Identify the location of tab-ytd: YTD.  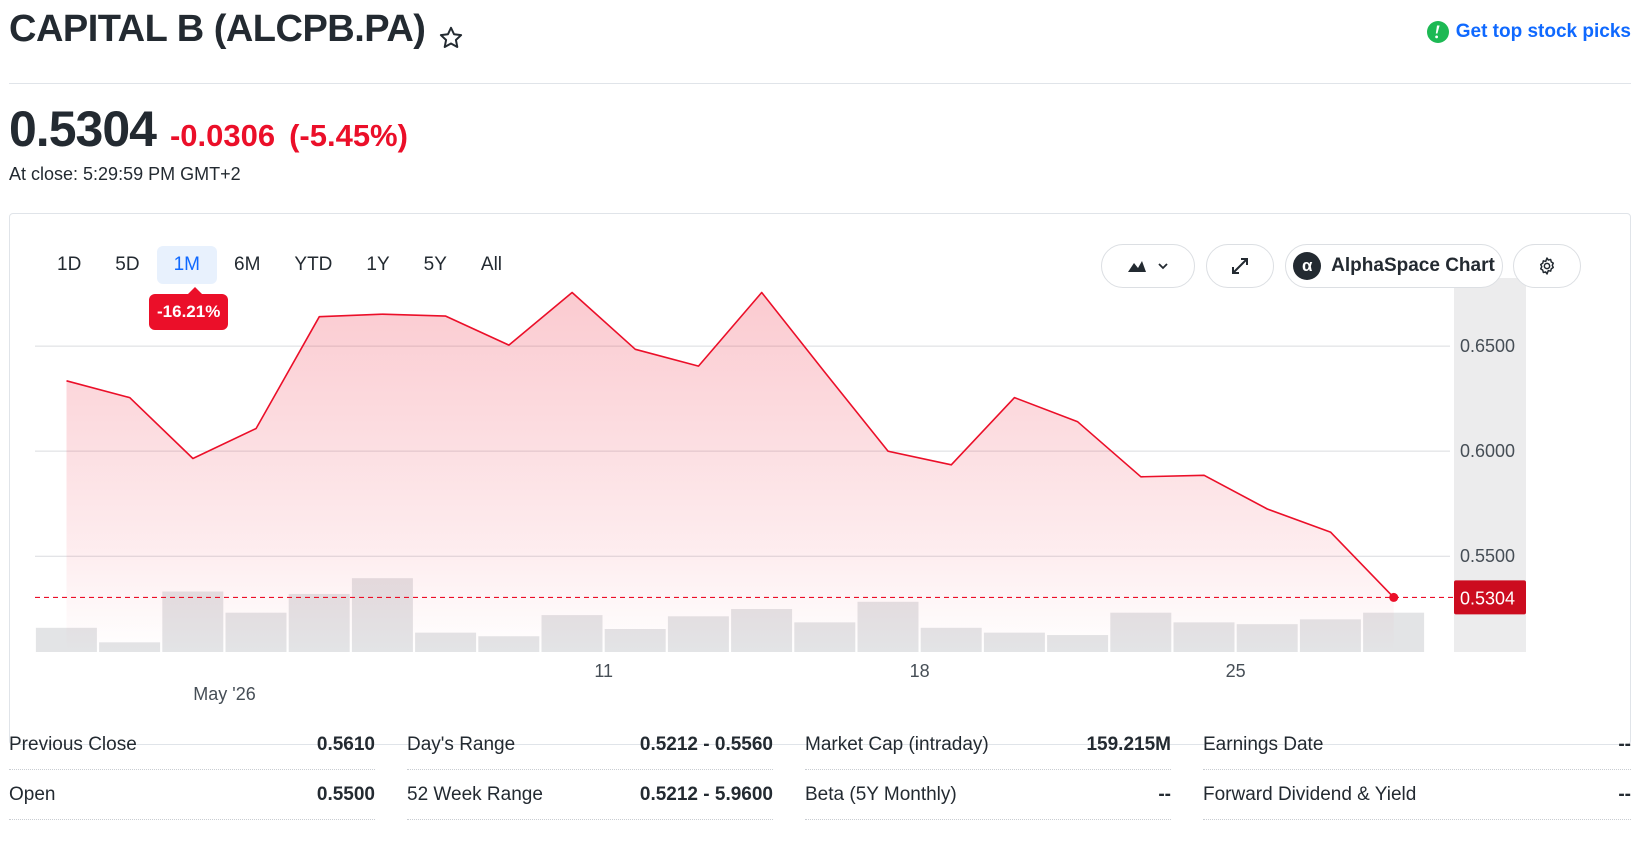
(313, 264).